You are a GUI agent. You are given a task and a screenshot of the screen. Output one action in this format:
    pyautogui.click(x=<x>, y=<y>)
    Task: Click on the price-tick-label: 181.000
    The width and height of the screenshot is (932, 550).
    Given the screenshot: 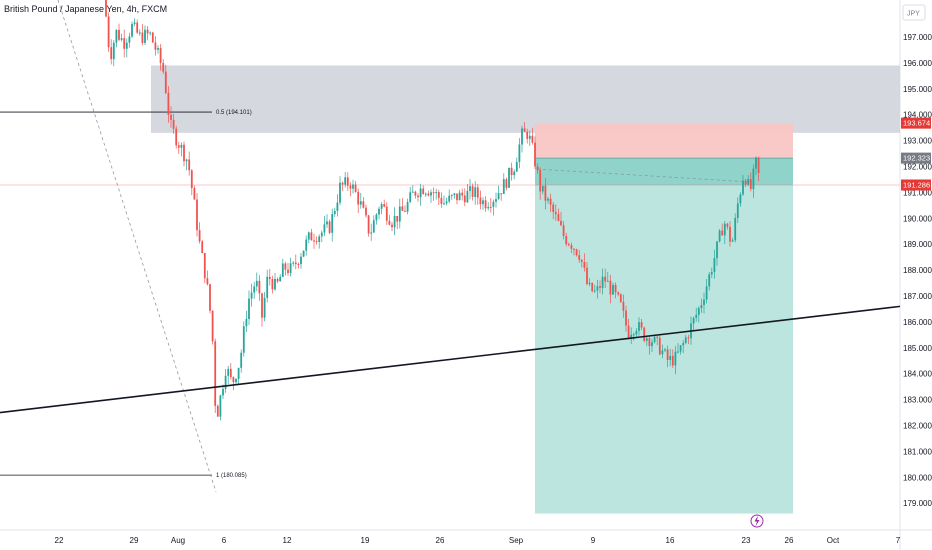 What is the action you would take?
    pyautogui.click(x=917, y=451)
    